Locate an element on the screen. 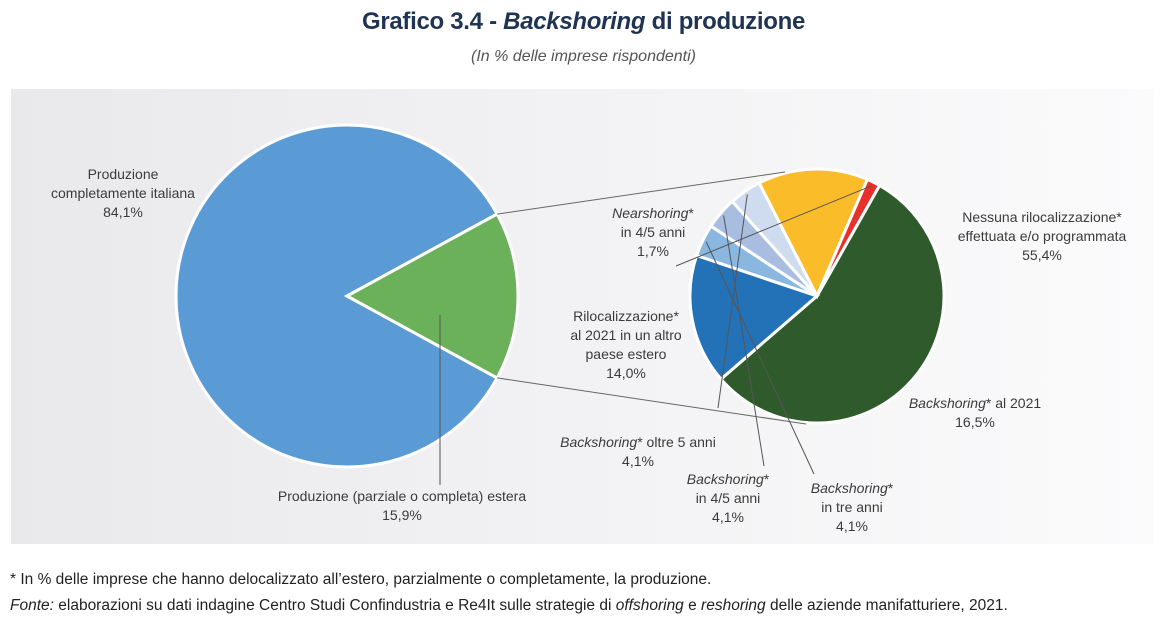  pie-slice-nessuna is located at coordinates (832, 304).